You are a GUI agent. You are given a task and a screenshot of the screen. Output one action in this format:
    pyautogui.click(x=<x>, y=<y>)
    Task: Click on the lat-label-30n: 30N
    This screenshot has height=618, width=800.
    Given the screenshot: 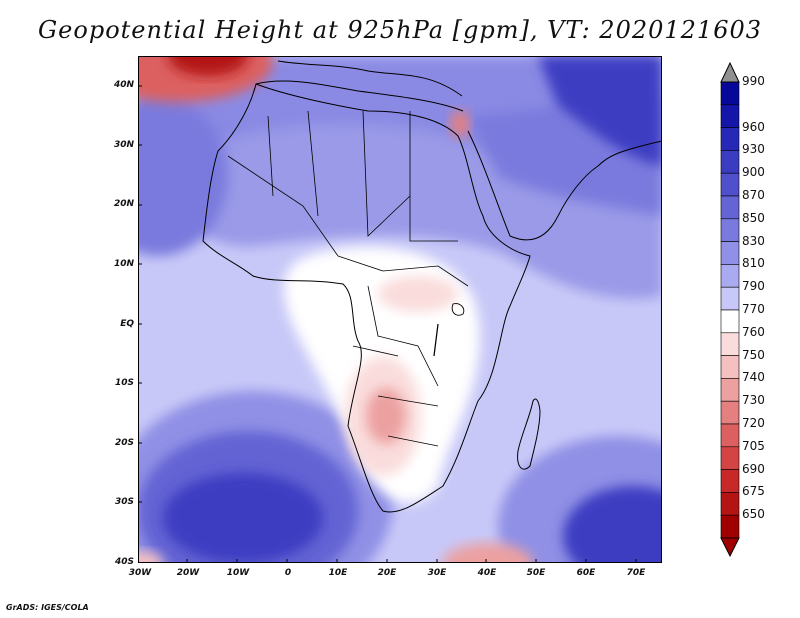 What is the action you would take?
    pyautogui.click(x=123, y=145)
    